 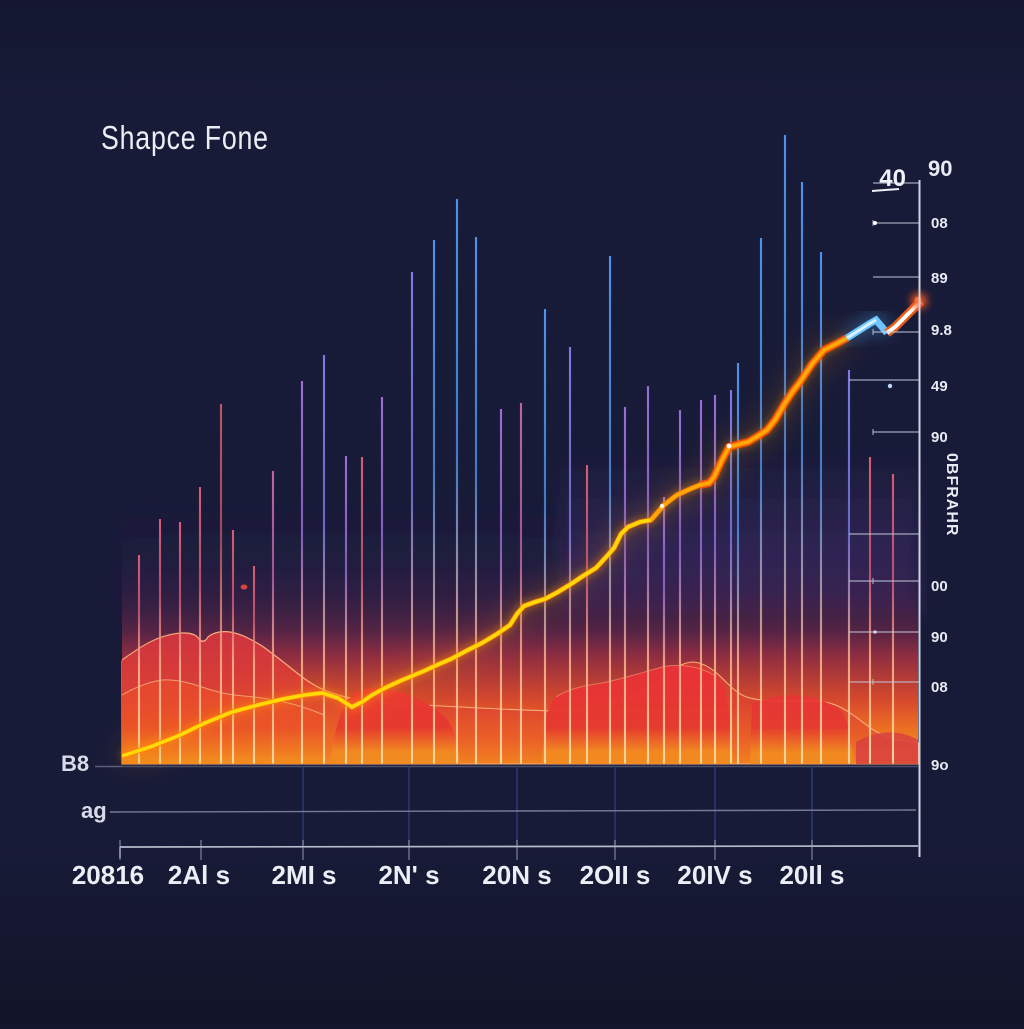 I want to click on svg-text: 9o, so click(x=940, y=765).